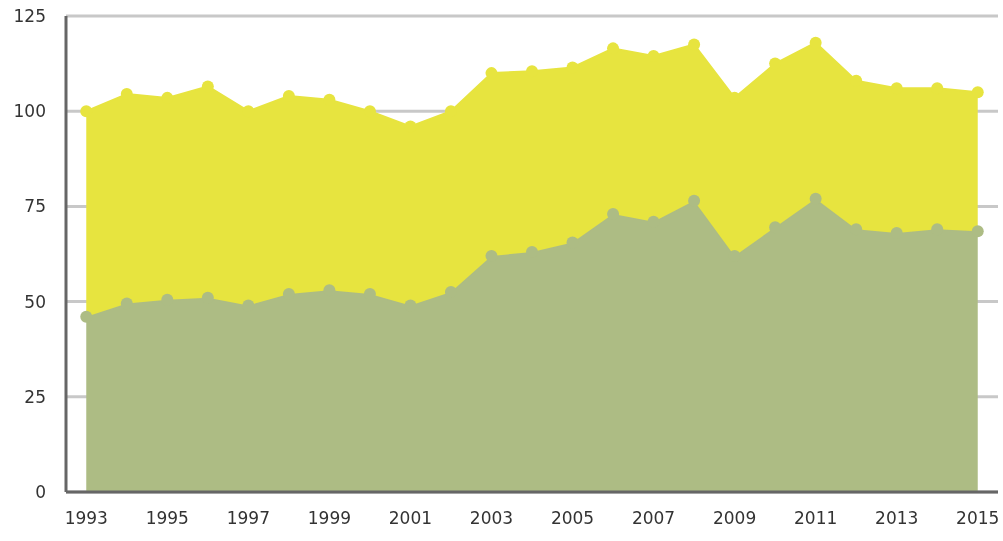  Describe the element at coordinates (35, 206) in the screenshot. I see `y-tick-label: 75` at that location.